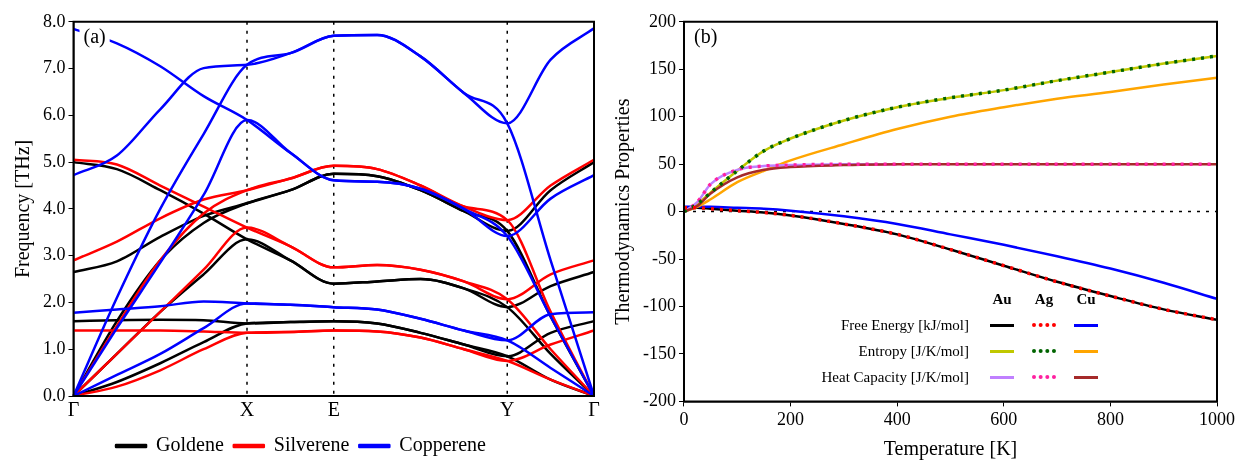 The height and width of the screenshot is (474, 1252). Describe the element at coordinates (662, 115) in the screenshot. I see `y-tick-label: 100` at that location.